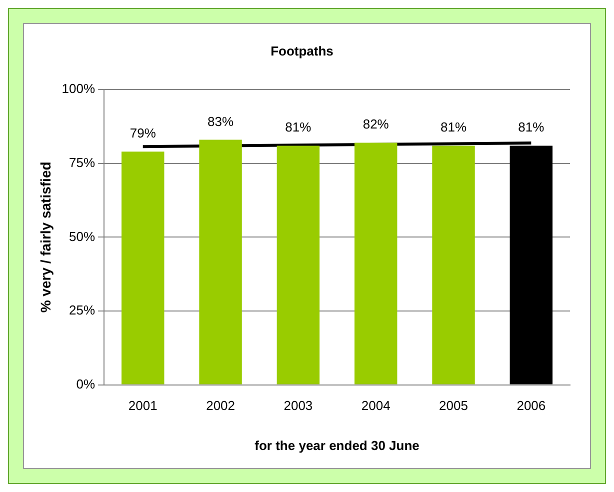  What do you see at coordinates (375, 406) in the screenshot?
I see `x-tick-label: 2004` at bounding box center [375, 406].